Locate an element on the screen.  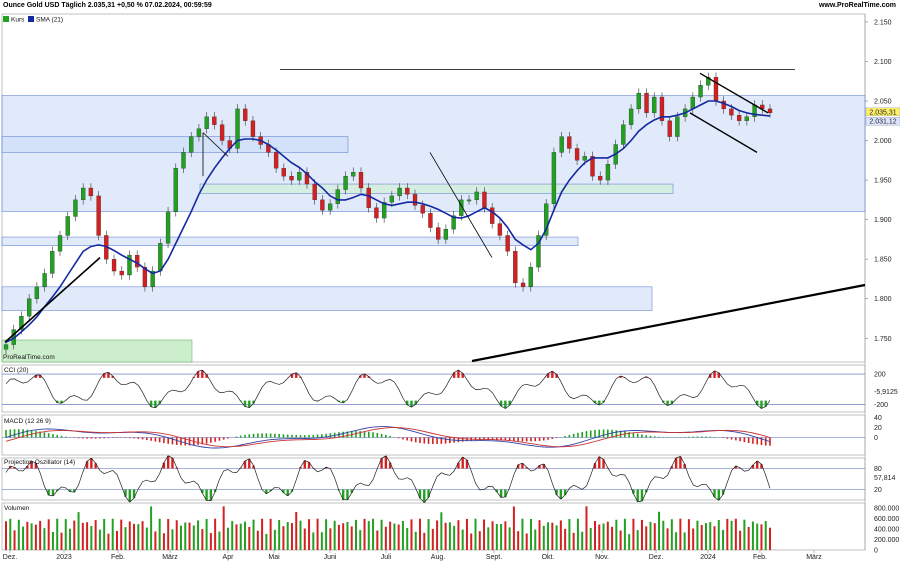
watermark: ProRealTime.com is located at coordinates (29, 357).